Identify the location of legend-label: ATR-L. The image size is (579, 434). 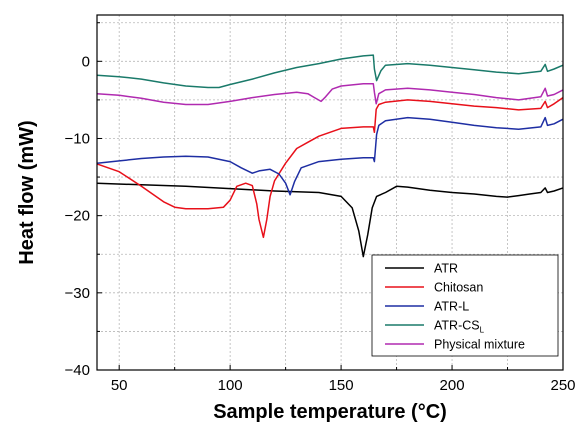
(451, 307).